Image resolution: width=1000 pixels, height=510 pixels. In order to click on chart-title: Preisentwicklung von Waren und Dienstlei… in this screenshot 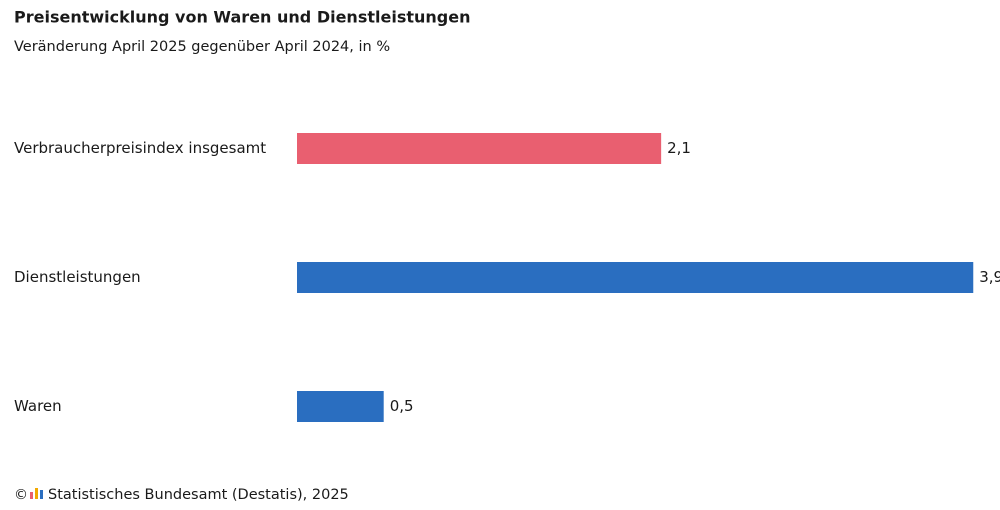, I will do `click(242, 17)`.